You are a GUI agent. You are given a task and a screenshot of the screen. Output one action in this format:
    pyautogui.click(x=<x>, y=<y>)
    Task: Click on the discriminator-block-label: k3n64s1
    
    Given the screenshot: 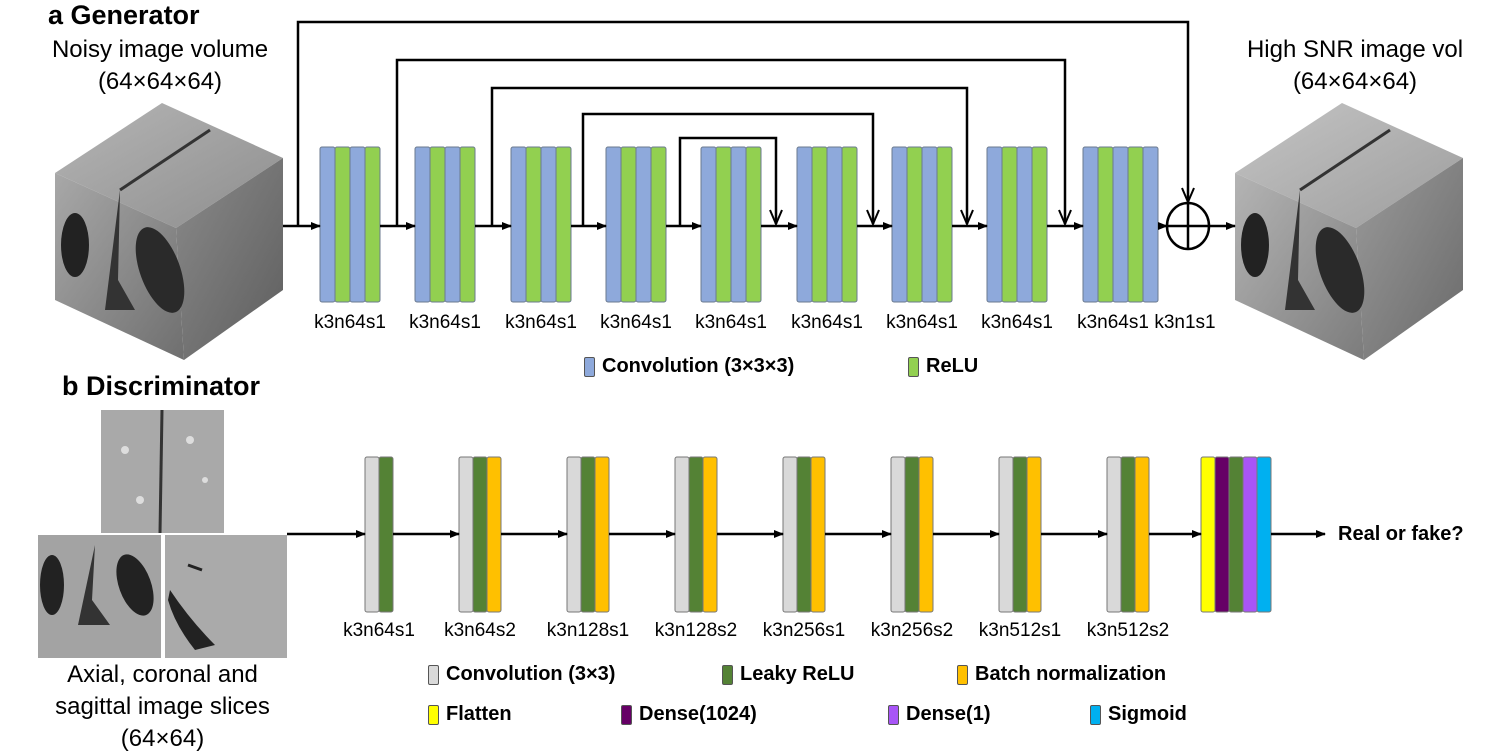 What is the action you would take?
    pyautogui.click(x=379, y=630)
    